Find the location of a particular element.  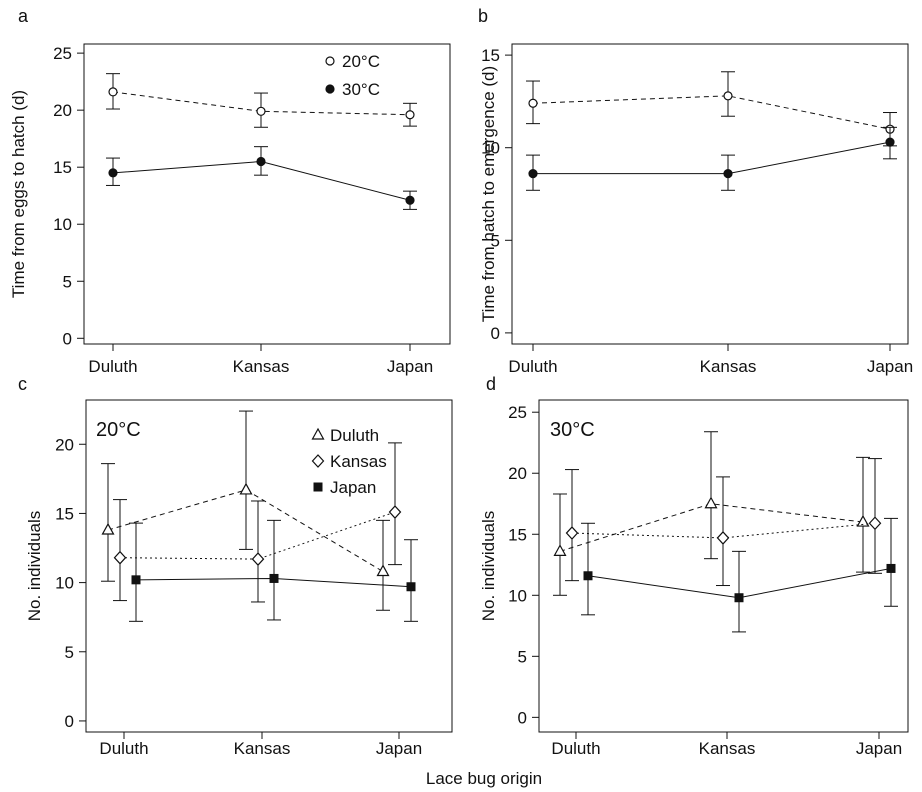

legend-entry: Kansas is located at coordinates (358, 461).